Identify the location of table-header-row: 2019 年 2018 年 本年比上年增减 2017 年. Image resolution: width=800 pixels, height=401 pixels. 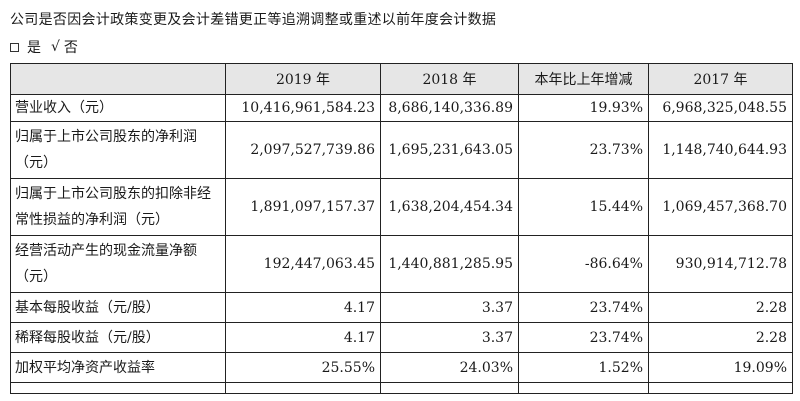
(401, 79).